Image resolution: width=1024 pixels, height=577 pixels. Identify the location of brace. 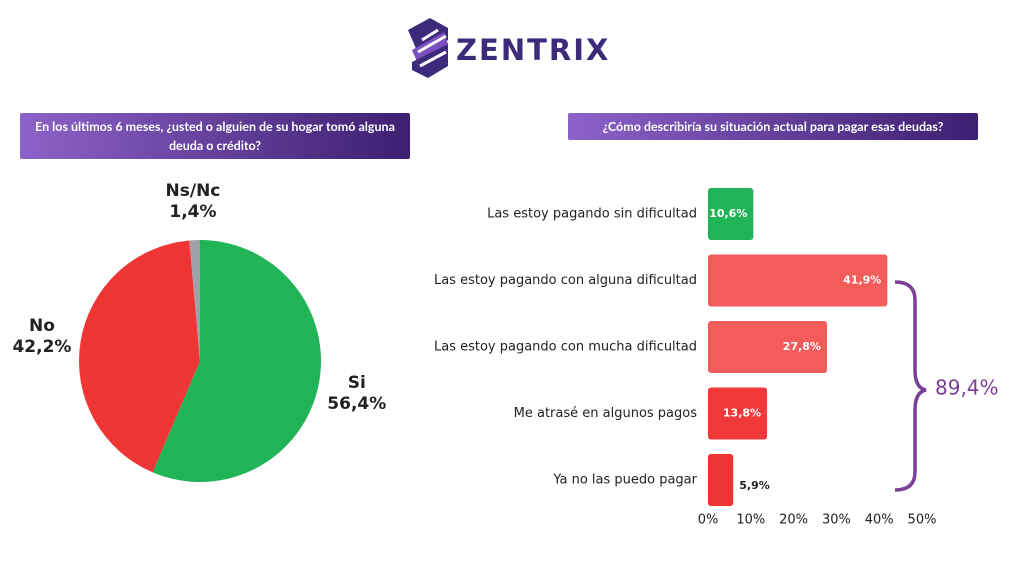
(910, 386).